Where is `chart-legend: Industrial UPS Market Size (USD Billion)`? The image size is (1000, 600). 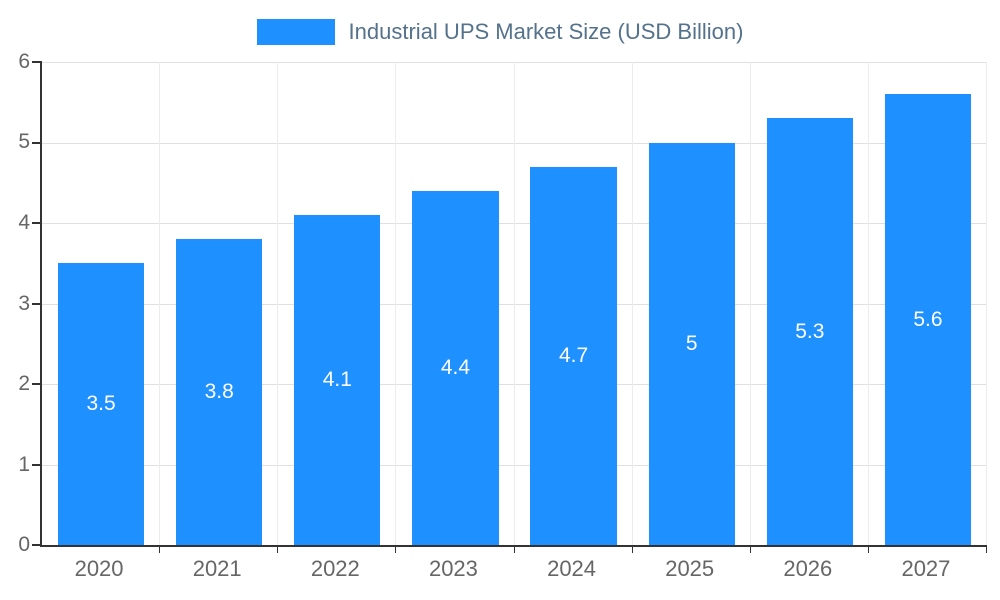
chart-legend: Industrial UPS Market Size (USD Billion) is located at coordinates (500, 32).